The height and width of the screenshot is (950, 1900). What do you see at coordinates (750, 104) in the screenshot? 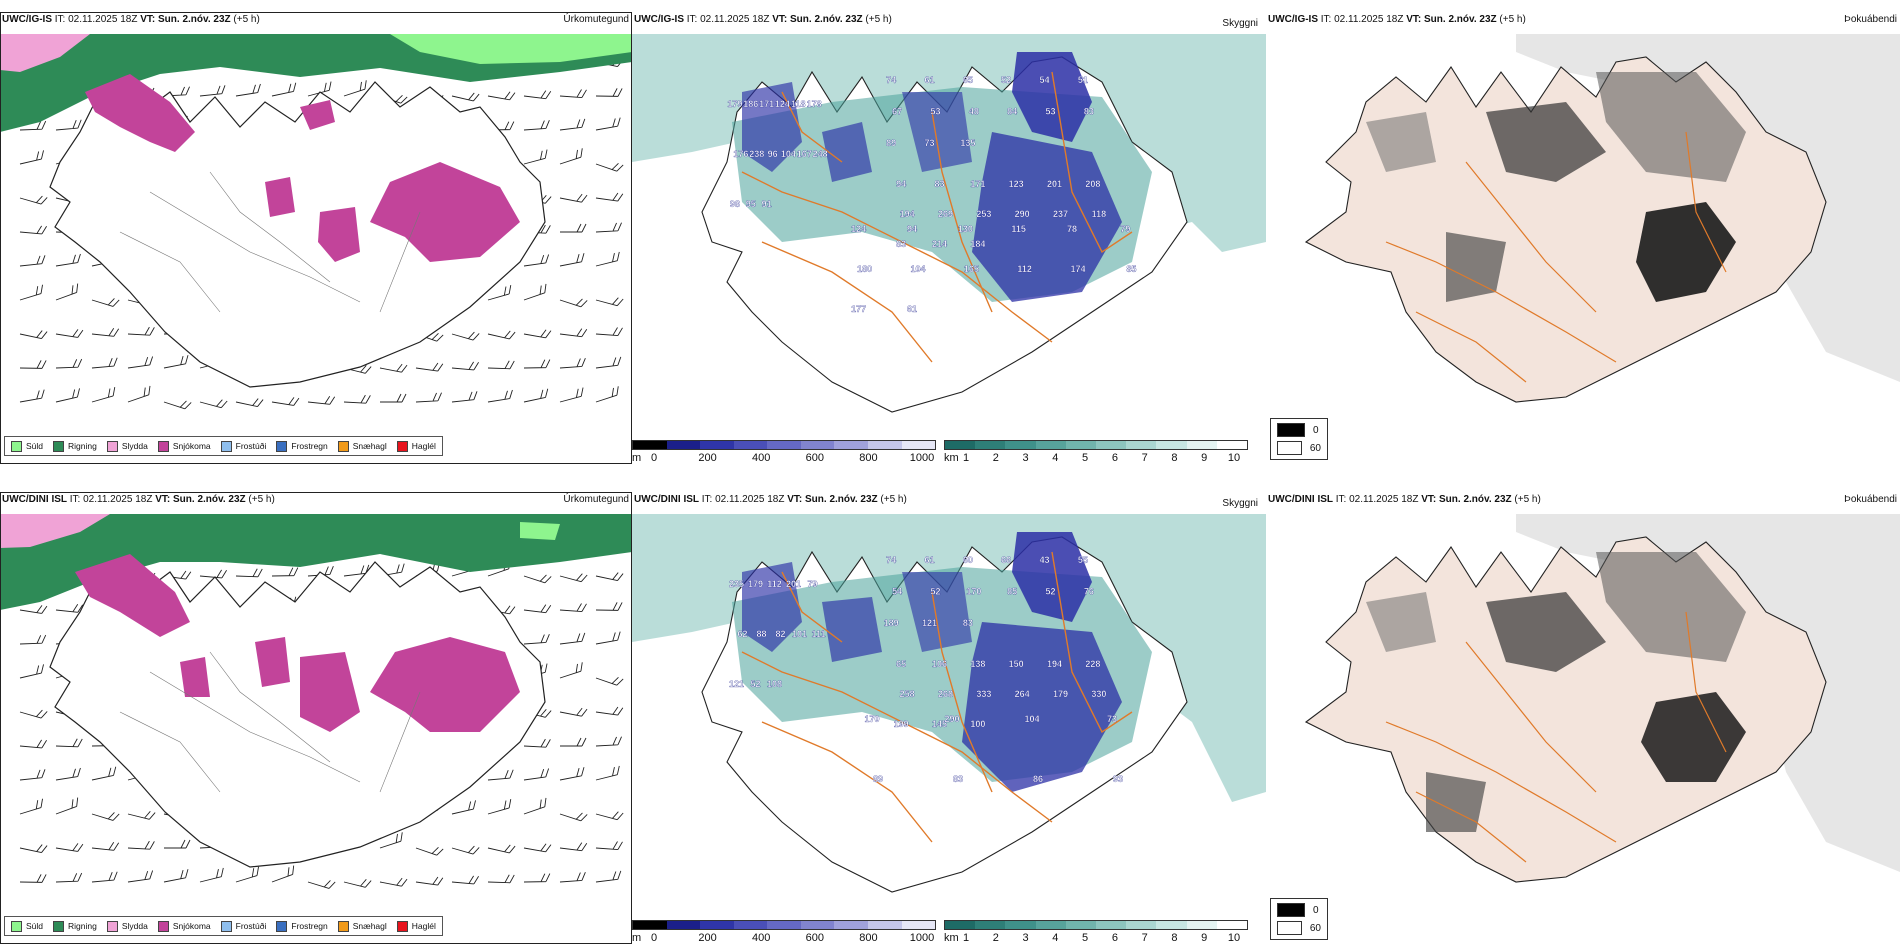
I see `cloud-height-label: 186` at bounding box center [750, 104].